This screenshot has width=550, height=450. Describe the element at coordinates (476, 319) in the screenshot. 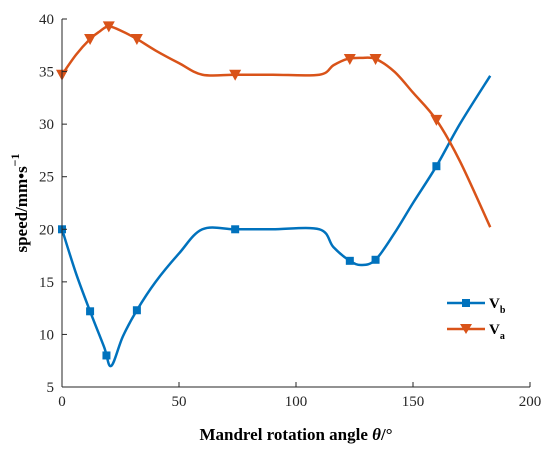

I see `legend: Vb Va` at that location.